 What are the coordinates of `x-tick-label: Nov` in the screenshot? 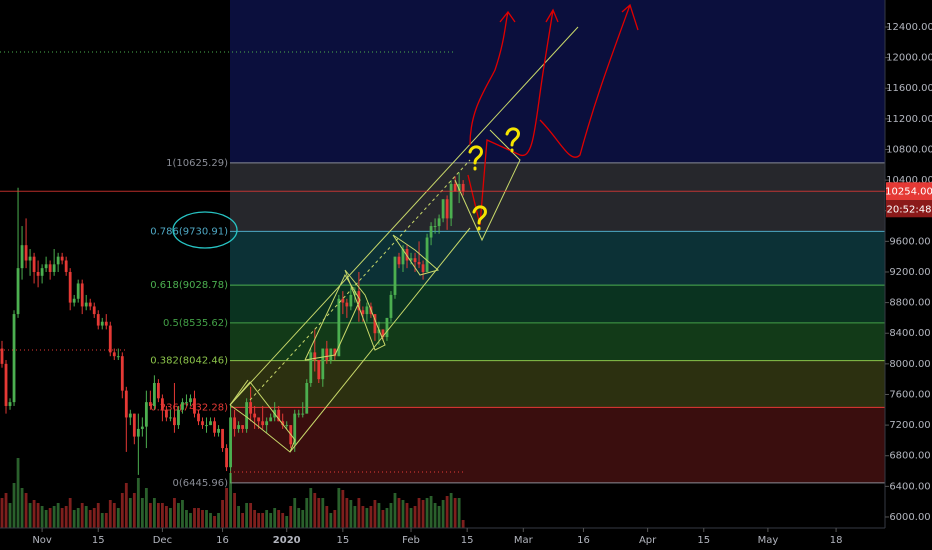 It's located at (42, 540).